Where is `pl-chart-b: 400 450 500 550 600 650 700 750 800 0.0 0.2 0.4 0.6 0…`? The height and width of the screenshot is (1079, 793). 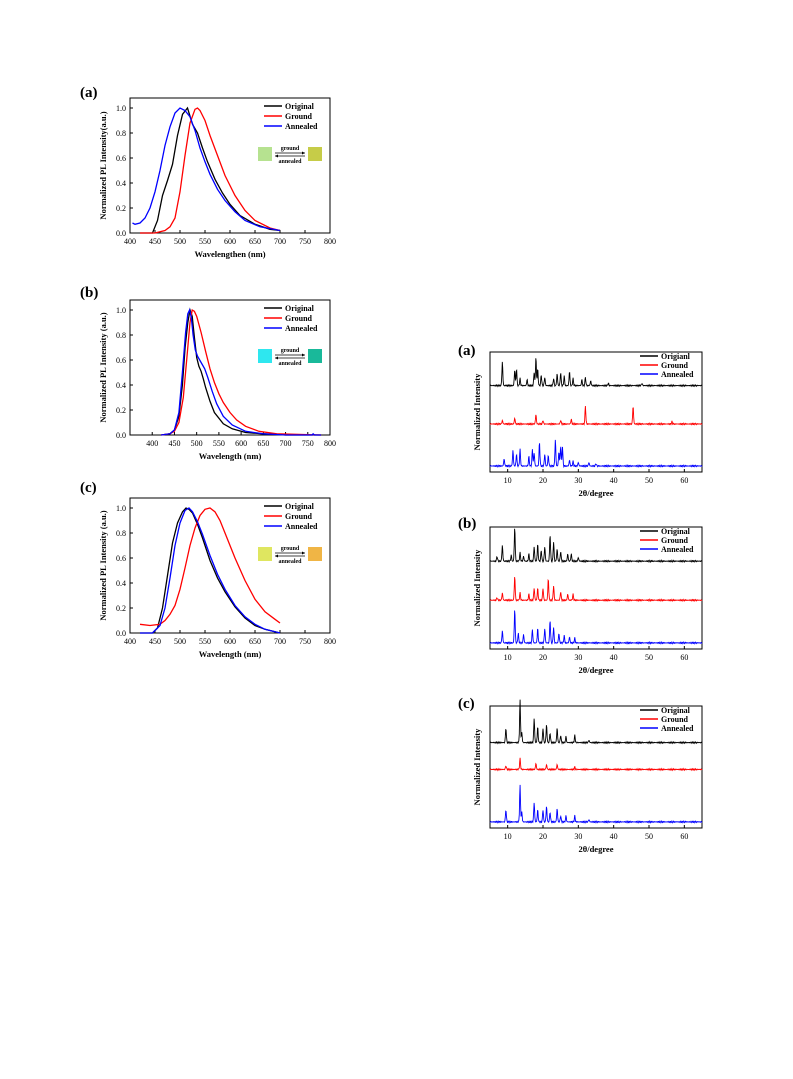
pl-chart-b: 400 450 500 550 600 650 700 750 800 0.0 0.2 0.4 0.6 0… is located at coordinates (217, 382).